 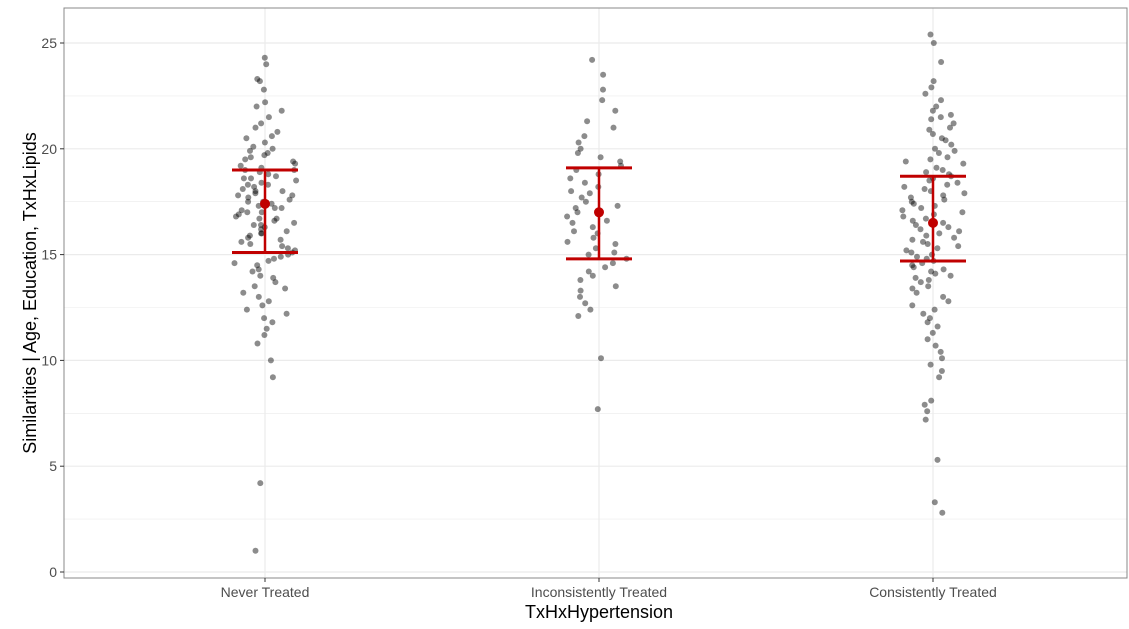 I want to click on y-tick-label: 25, so click(x=49, y=43).